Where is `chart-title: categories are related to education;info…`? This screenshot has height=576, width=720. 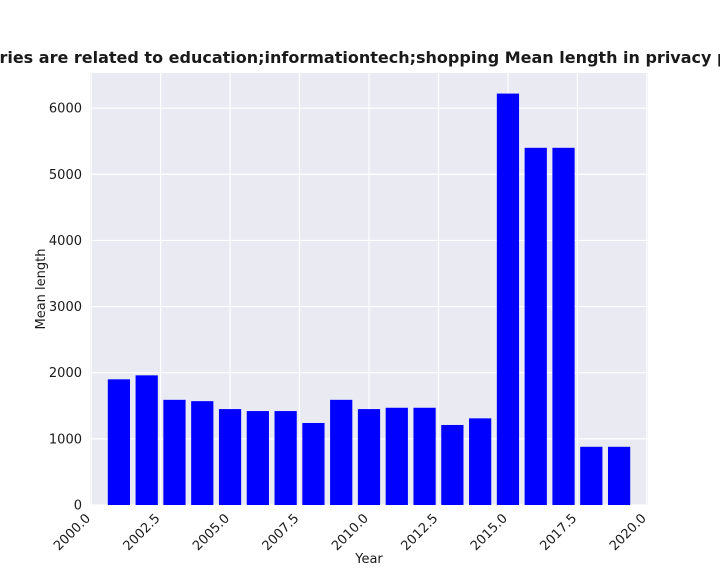
chart-title: categories are related to education;info… is located at coordinates (360, 57).